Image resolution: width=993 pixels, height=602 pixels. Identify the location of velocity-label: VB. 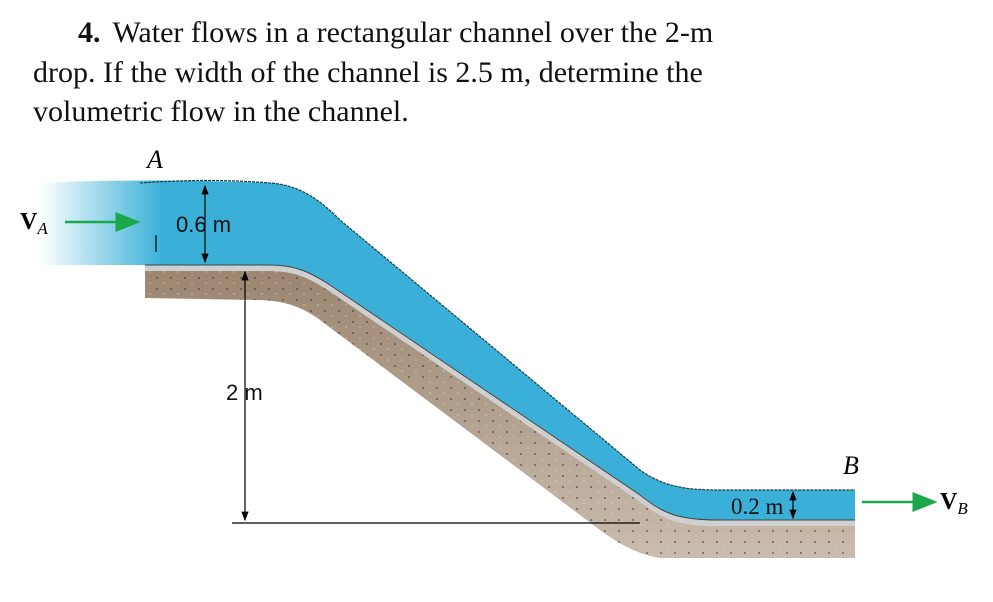
(954, 503).